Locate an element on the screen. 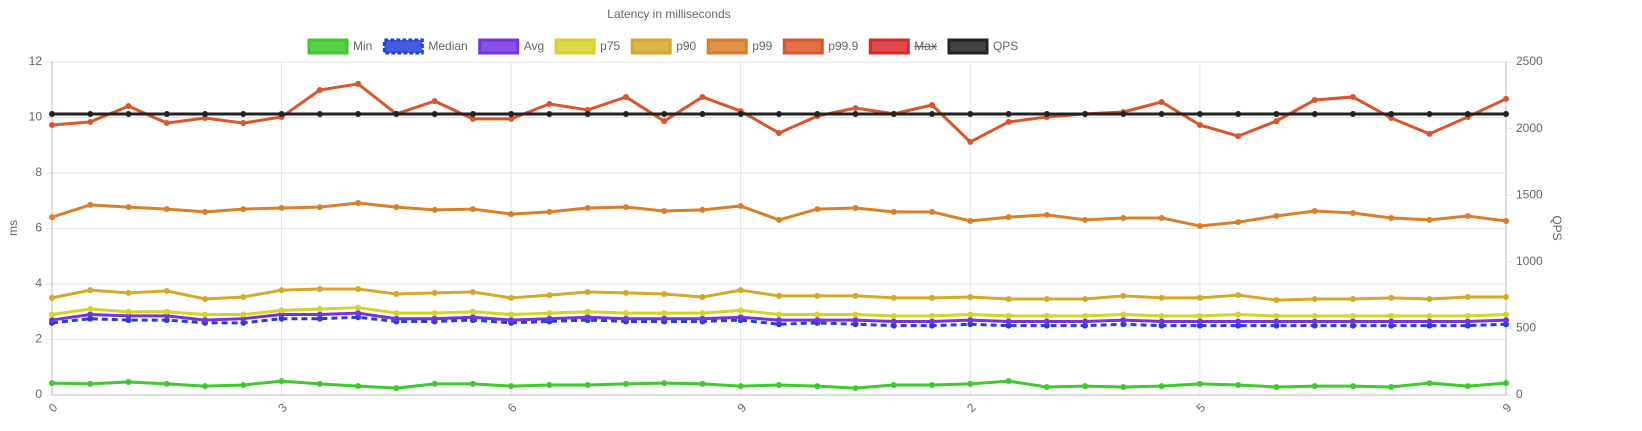 The width and height of the screenshot is (1642, 431). y-tick-label: 6 is located at coordinates (38, 228).